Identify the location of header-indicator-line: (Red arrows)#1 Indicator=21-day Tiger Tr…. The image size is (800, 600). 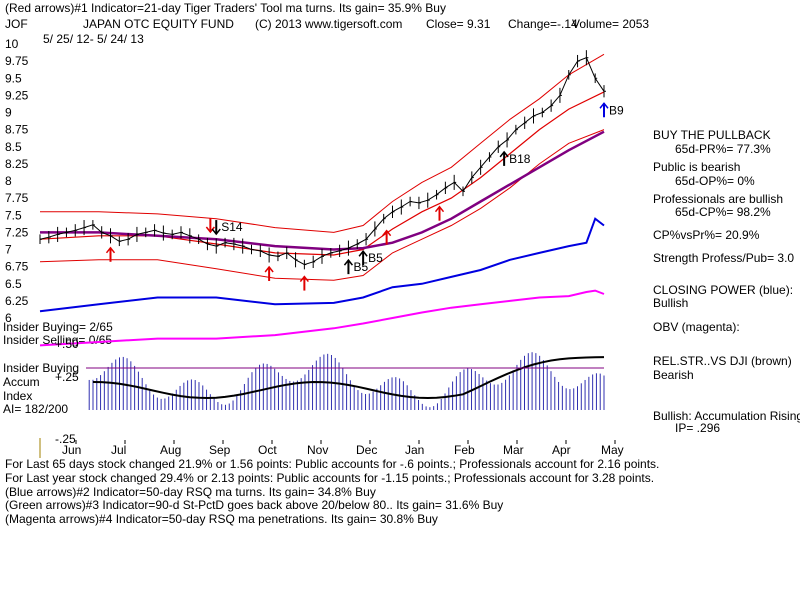
(225, 8).